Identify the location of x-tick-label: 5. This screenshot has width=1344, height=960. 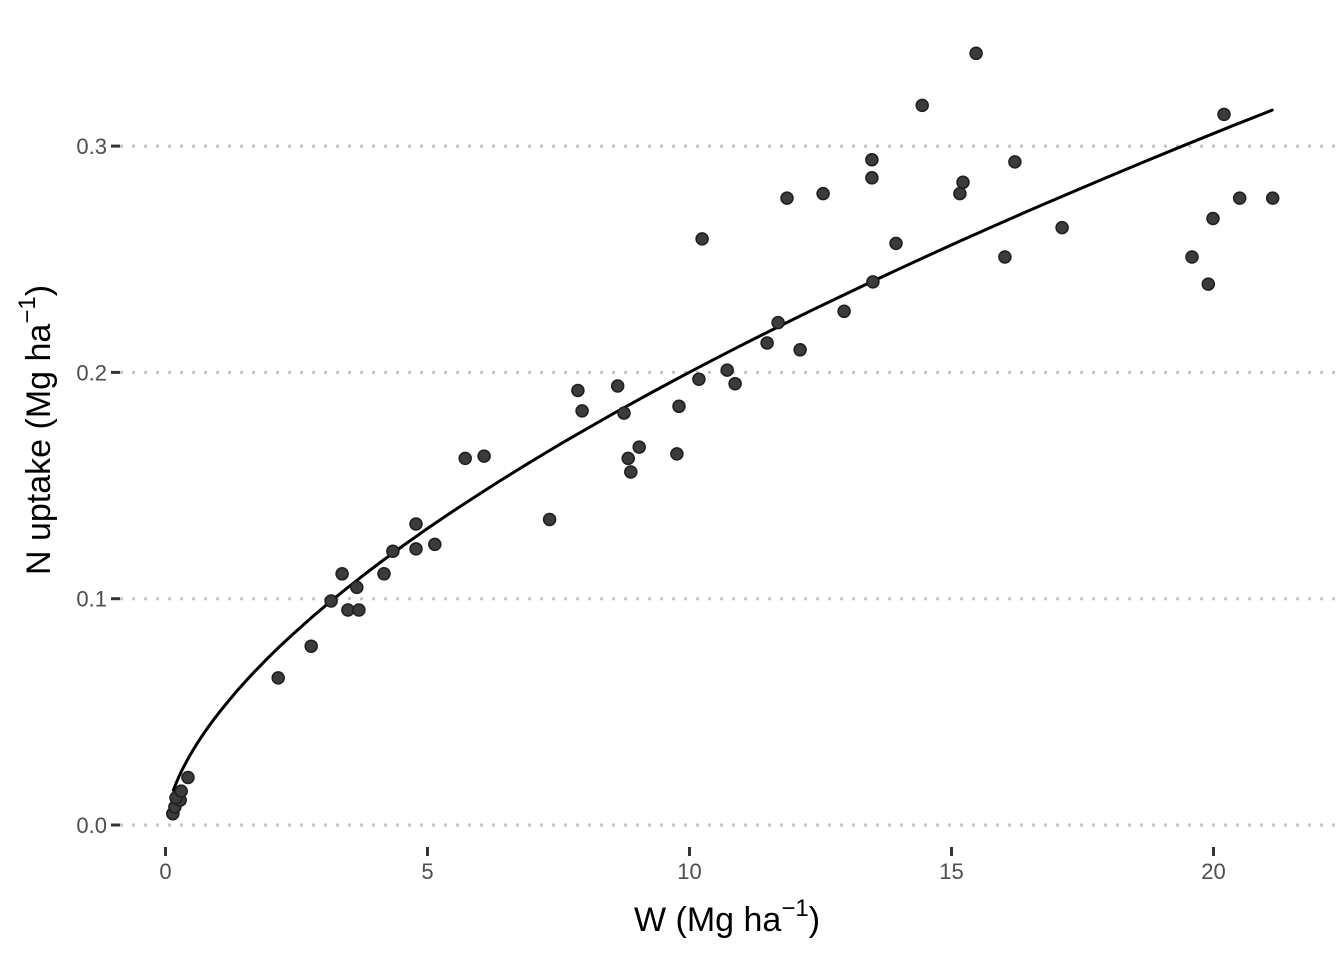
(427, 871).